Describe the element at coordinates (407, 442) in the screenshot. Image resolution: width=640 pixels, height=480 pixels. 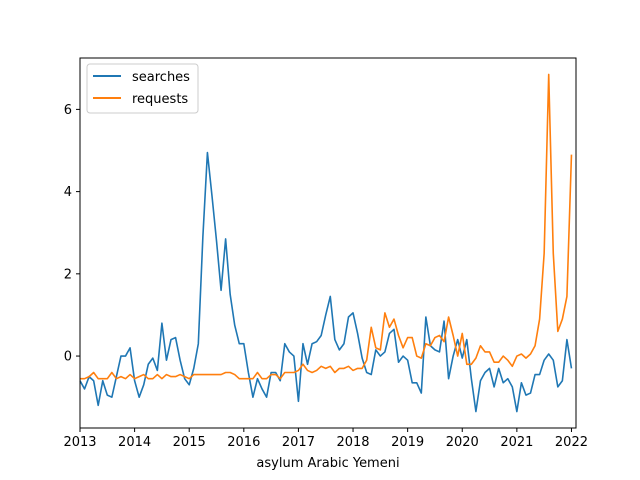
I see `x-tick-label: 2019` at that location.